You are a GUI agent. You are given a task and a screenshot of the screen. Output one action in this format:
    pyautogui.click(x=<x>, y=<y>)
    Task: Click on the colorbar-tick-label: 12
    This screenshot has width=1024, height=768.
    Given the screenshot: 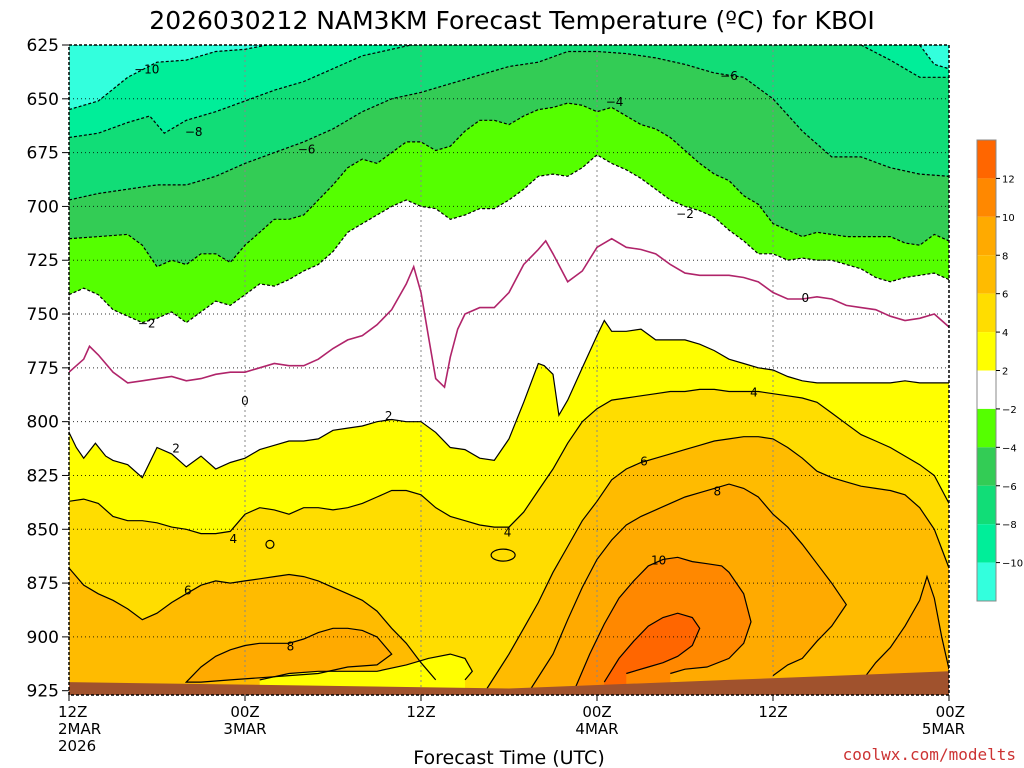 What is the action you would take?
    pyautogui.click(x=1008, y=179)
    